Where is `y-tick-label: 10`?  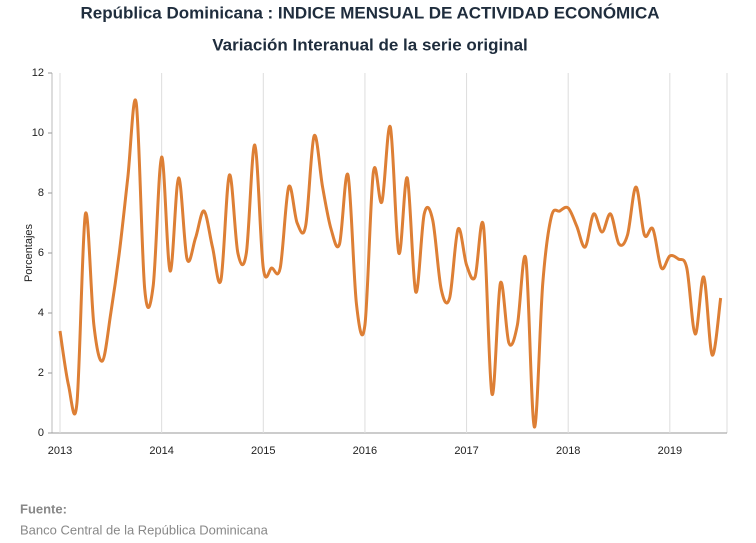 y-tick-label: 10 is located at coordinates (38, 133).